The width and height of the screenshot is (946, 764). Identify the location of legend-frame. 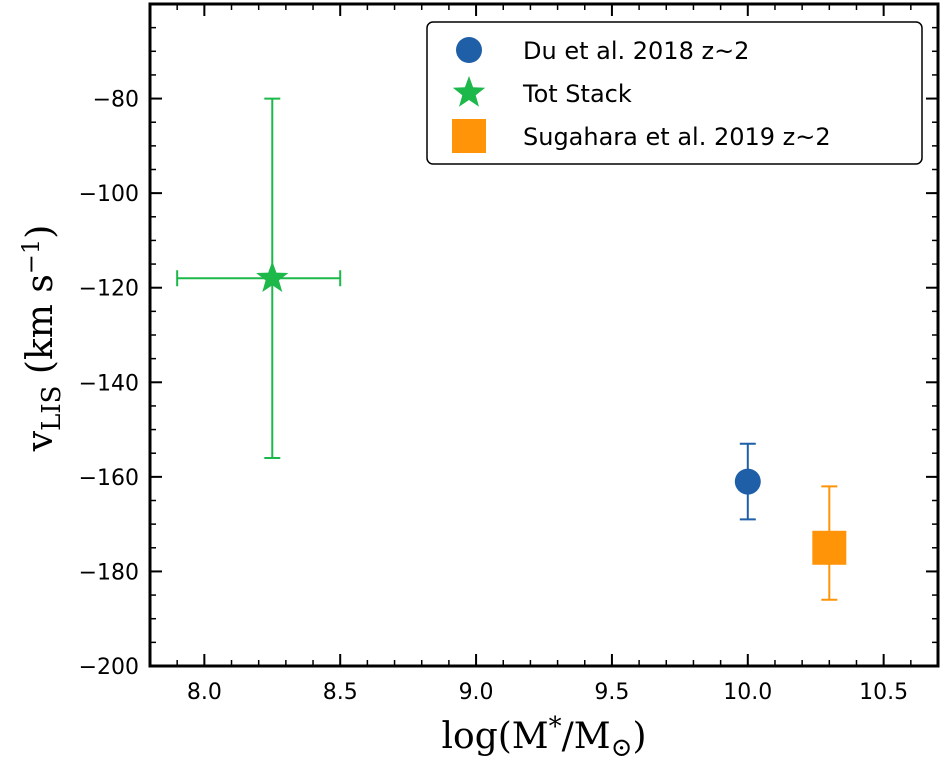
(674, 93).